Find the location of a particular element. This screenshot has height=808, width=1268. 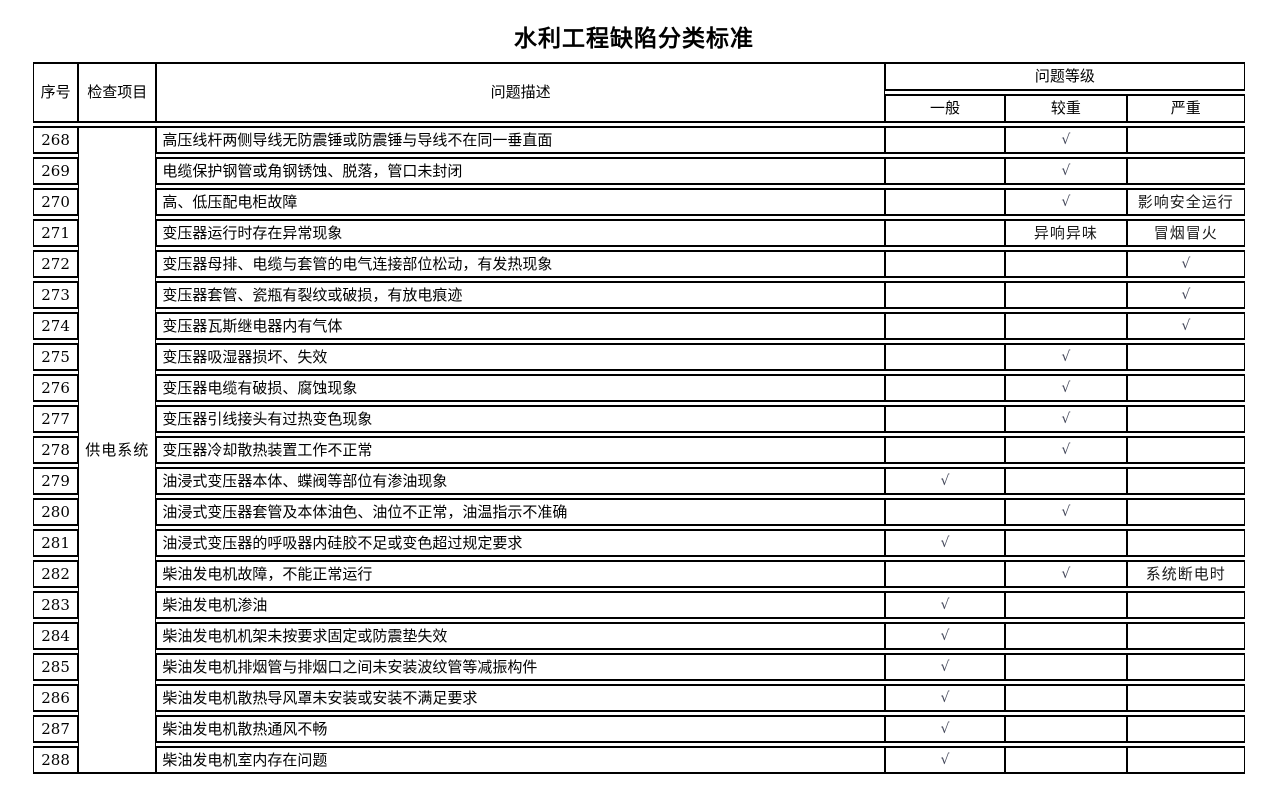

row-description-cell: 柴油发电机室内存在问题 is located at coordinates (520, 759).